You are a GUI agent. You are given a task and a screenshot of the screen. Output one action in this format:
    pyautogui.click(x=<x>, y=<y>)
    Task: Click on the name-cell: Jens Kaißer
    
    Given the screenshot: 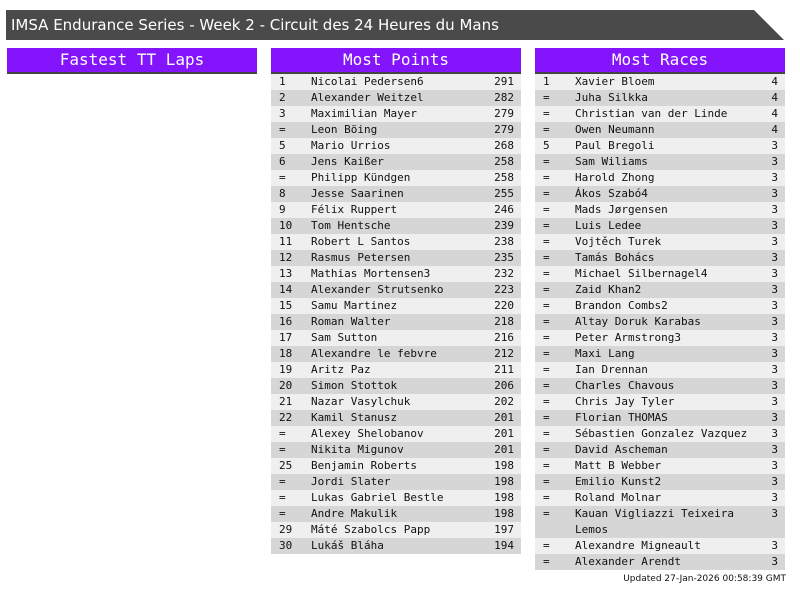 What is the action you would take?
    pyautogui.click(x=347, y=161)
    